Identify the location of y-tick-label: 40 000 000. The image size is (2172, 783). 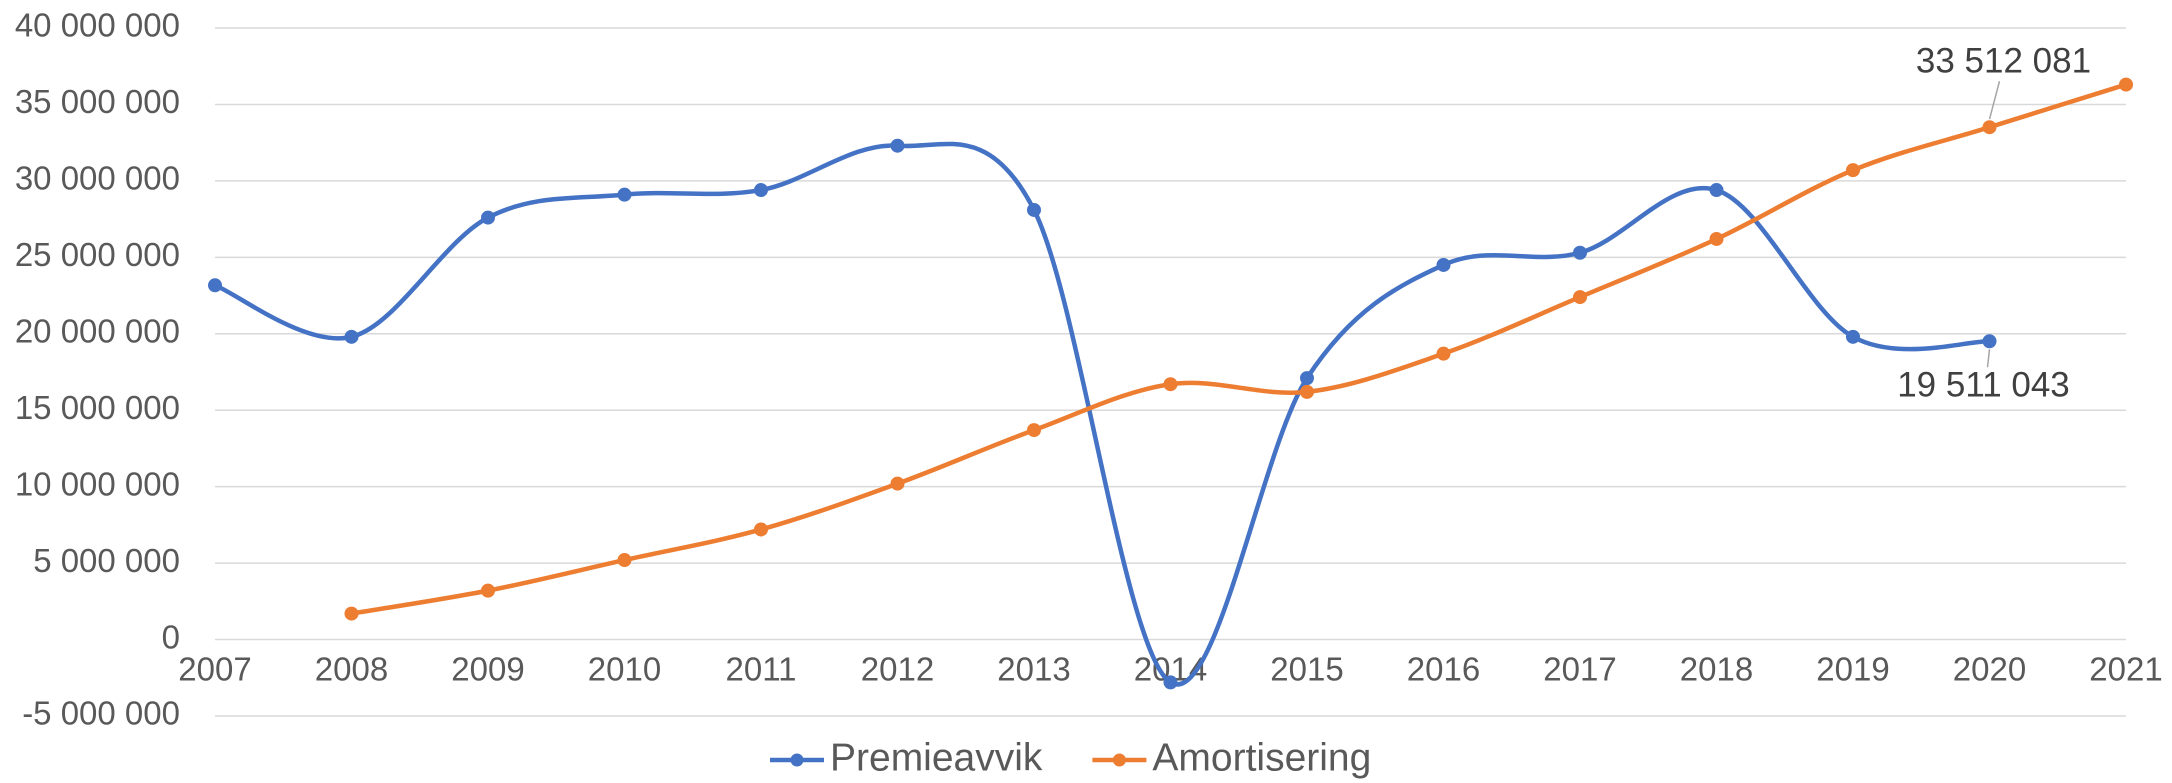
(97, 25).